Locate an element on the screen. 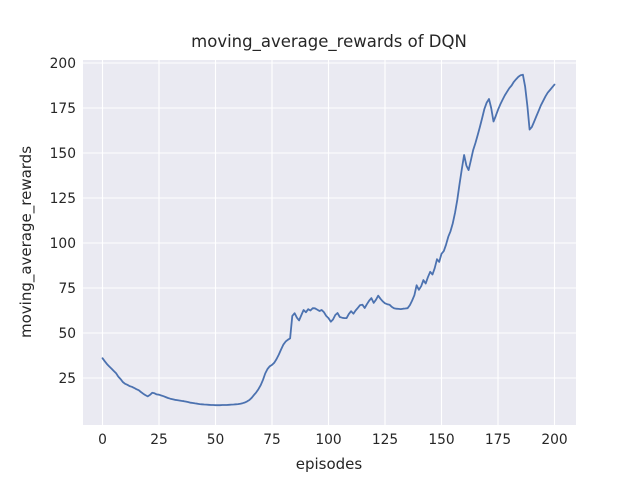 Image resolution: width=640 pixels, height=480 pixels. y-tick-25: 25 is located at coordinates (67, 379).